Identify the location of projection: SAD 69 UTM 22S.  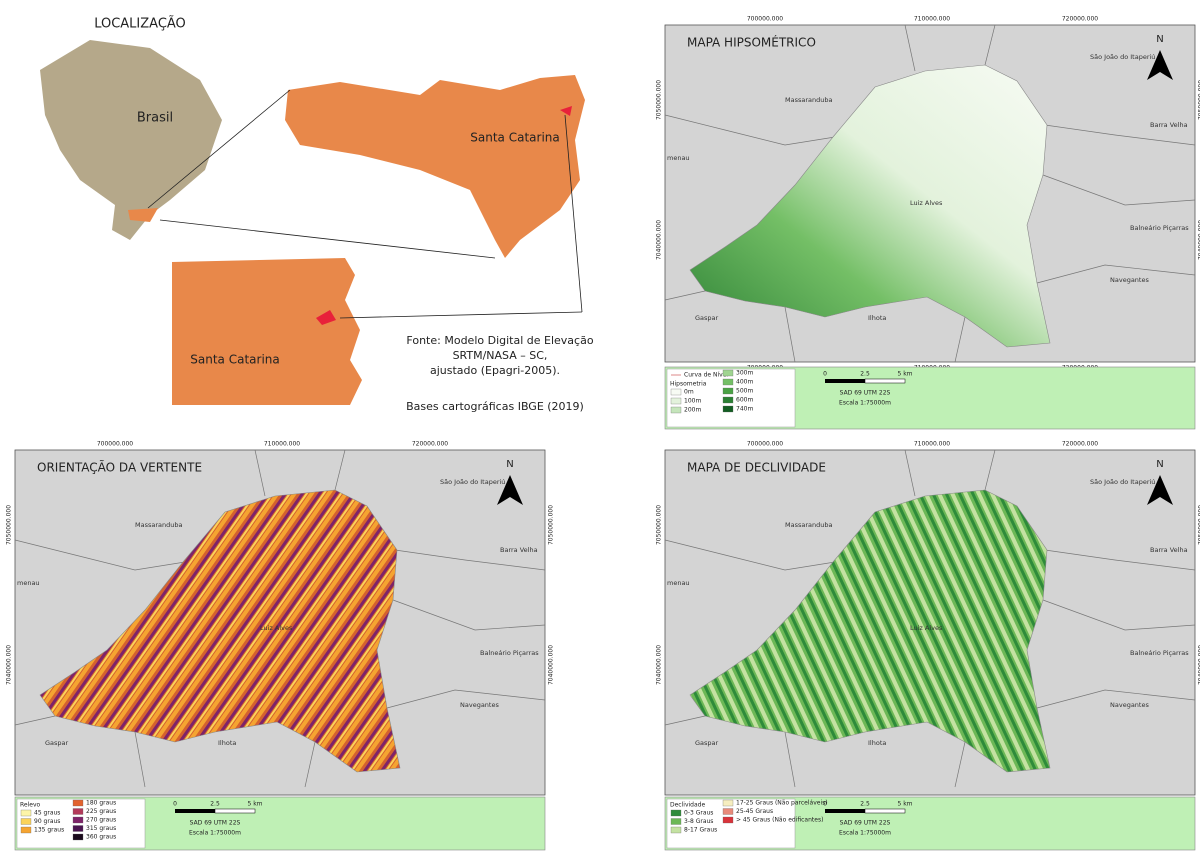
(215, 823).